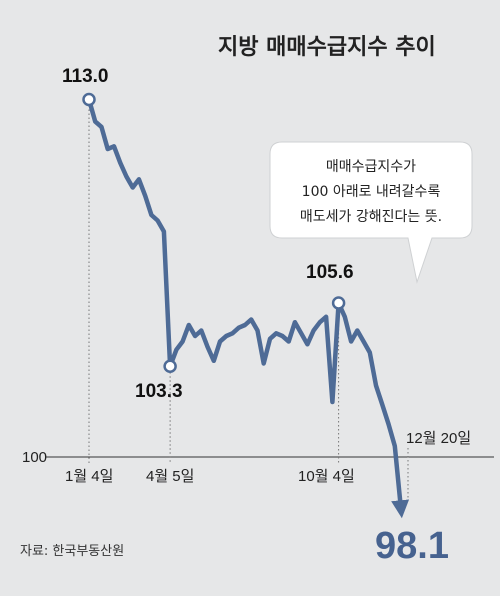 This screenshot has width=500, height=596. What do you see at coordinates (338, 303) in the screenshot?
I see `marker-peak` at bounding box center [338, 303].